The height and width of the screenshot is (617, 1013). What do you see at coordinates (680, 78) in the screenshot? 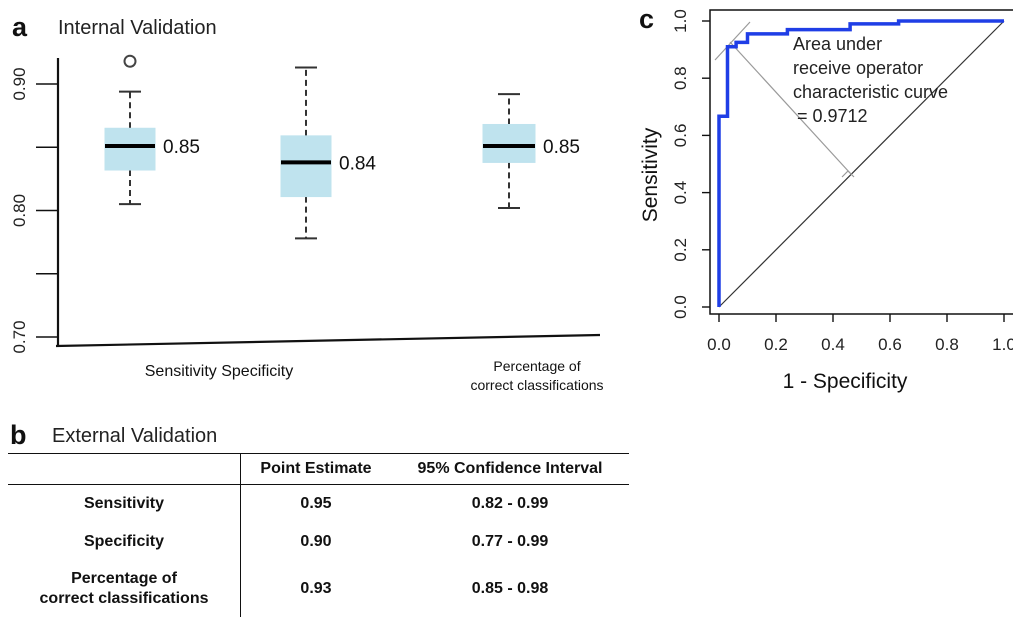
I see `y-tick-label: 0.8` at bounding box center [680, 78].